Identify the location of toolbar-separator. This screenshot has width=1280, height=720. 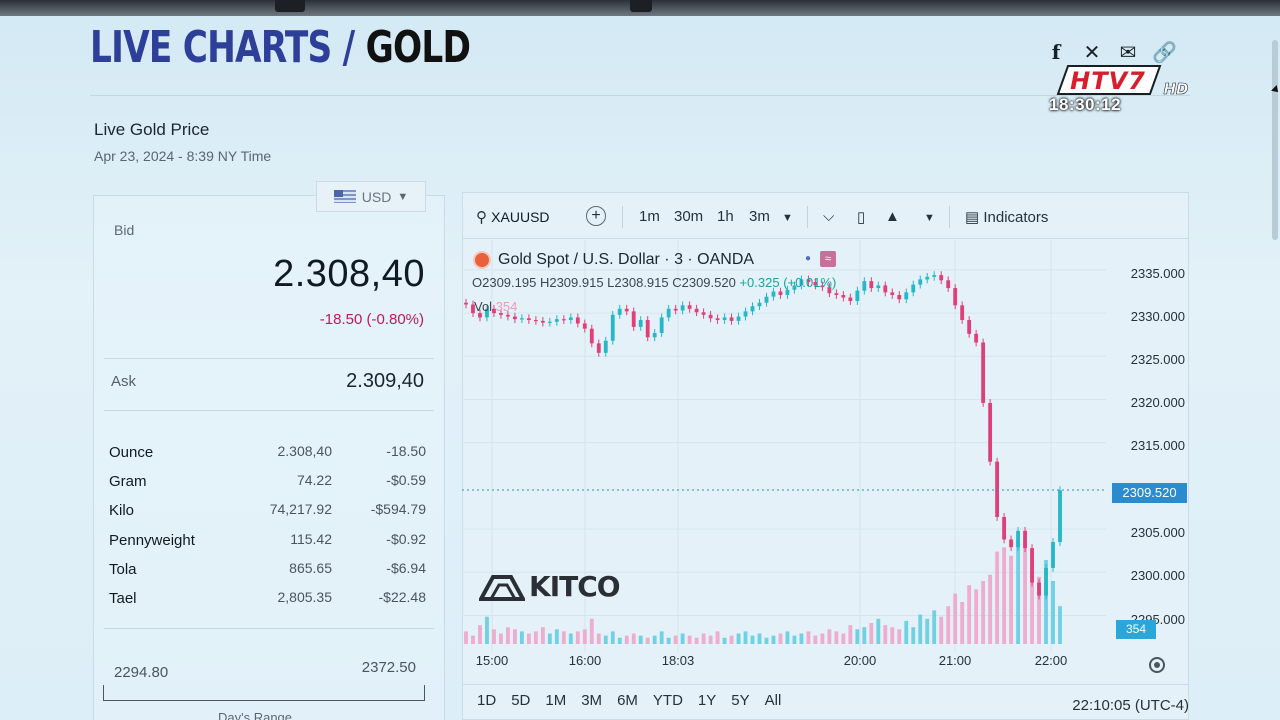
(949, 217).